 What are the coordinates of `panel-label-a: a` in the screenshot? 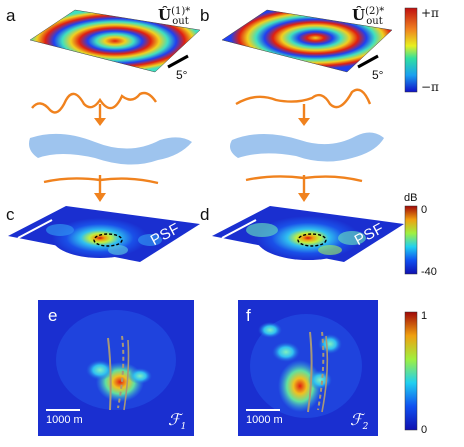 It's located at (11, 15).